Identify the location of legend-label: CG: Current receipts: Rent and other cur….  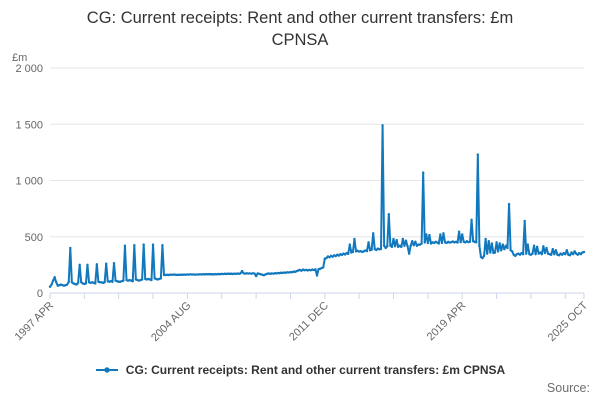
(315, 370).